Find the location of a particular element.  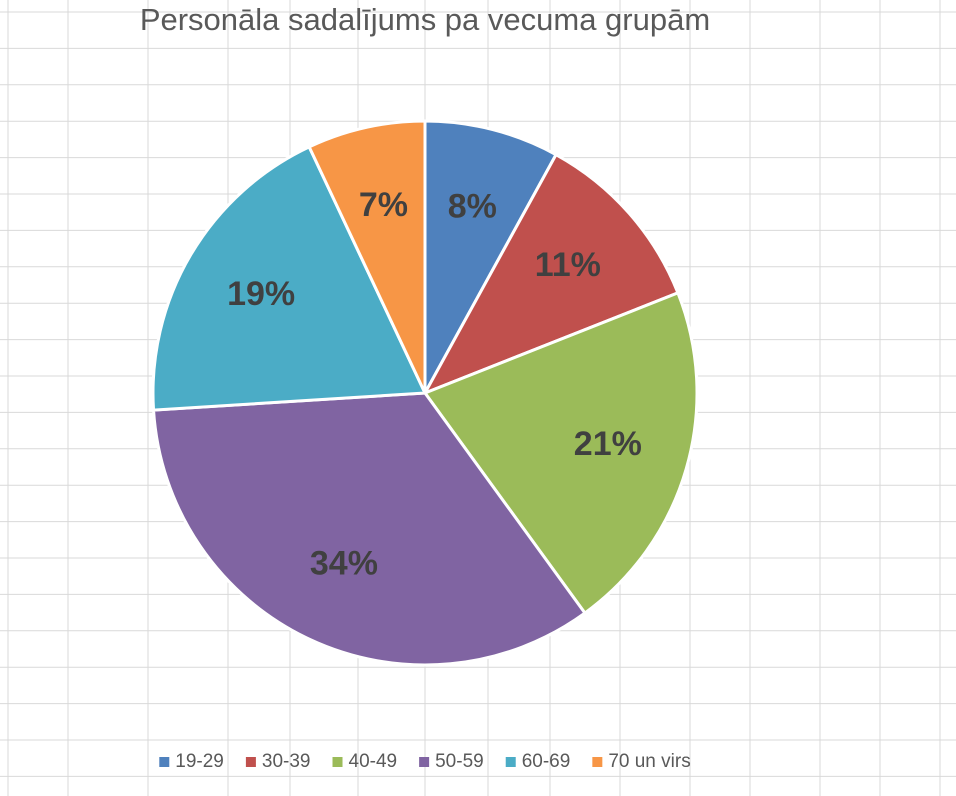

legend-label: 70 un virs is located at coordinates (649, 761).